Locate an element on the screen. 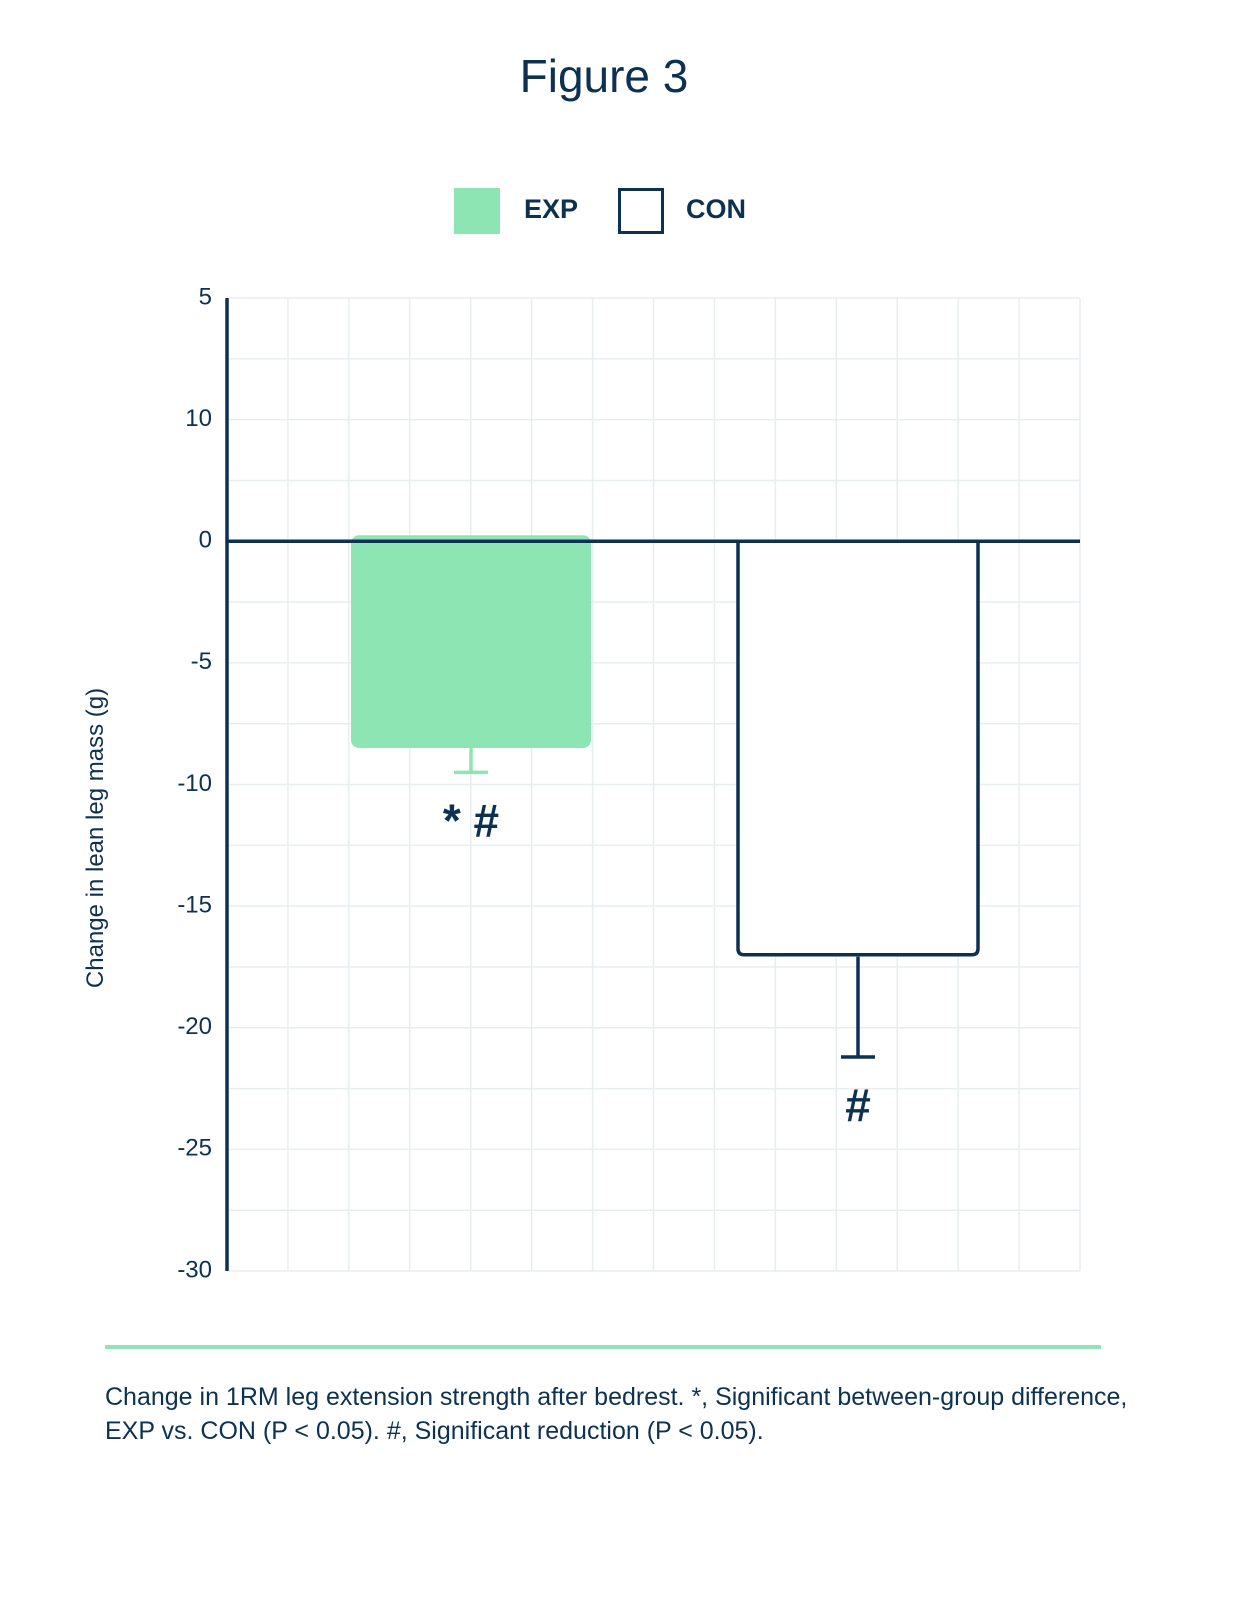 This screenshot has height=1609, width=1238. y-tick-label: -15 is located at coordinates (194, 904).